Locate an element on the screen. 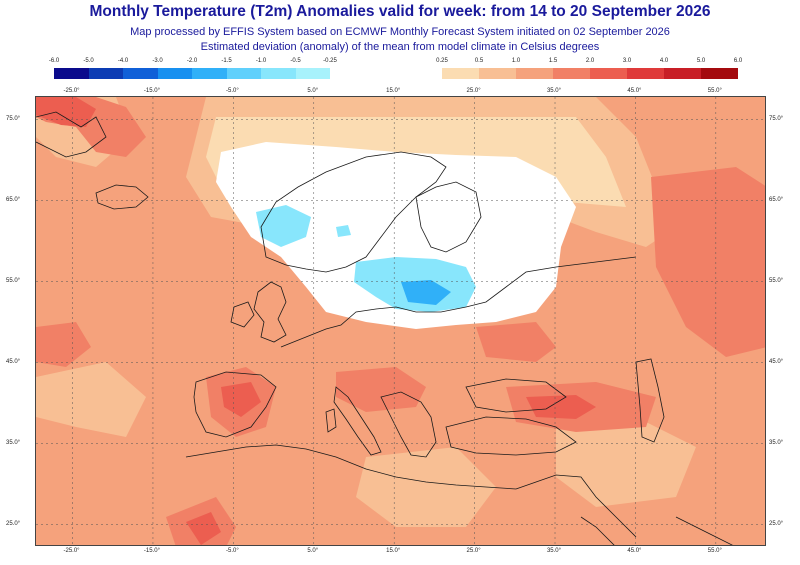 This screenshot has width=800, height=565. legend-tick-label: 2.0 is located at coordinates (590, 61).